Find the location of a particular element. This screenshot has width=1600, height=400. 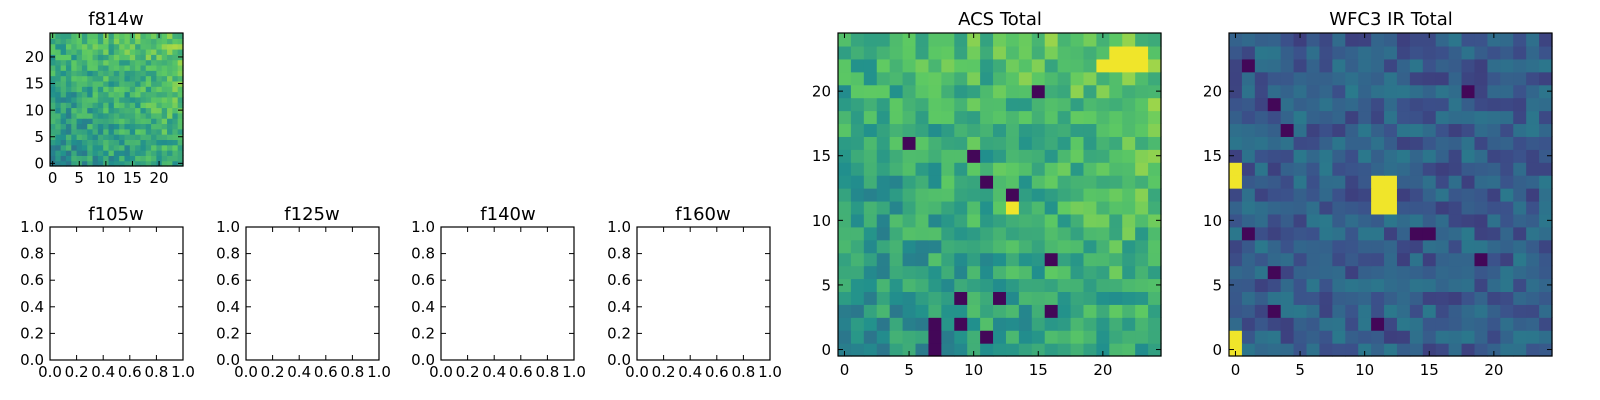

y-tick-label: 0 is located at coordinates (826, 350).